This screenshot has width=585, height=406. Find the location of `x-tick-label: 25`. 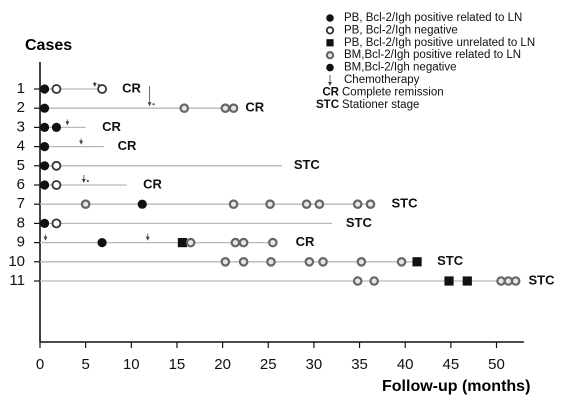

x-tick-label: 25 is located at coordinates (268, 364).